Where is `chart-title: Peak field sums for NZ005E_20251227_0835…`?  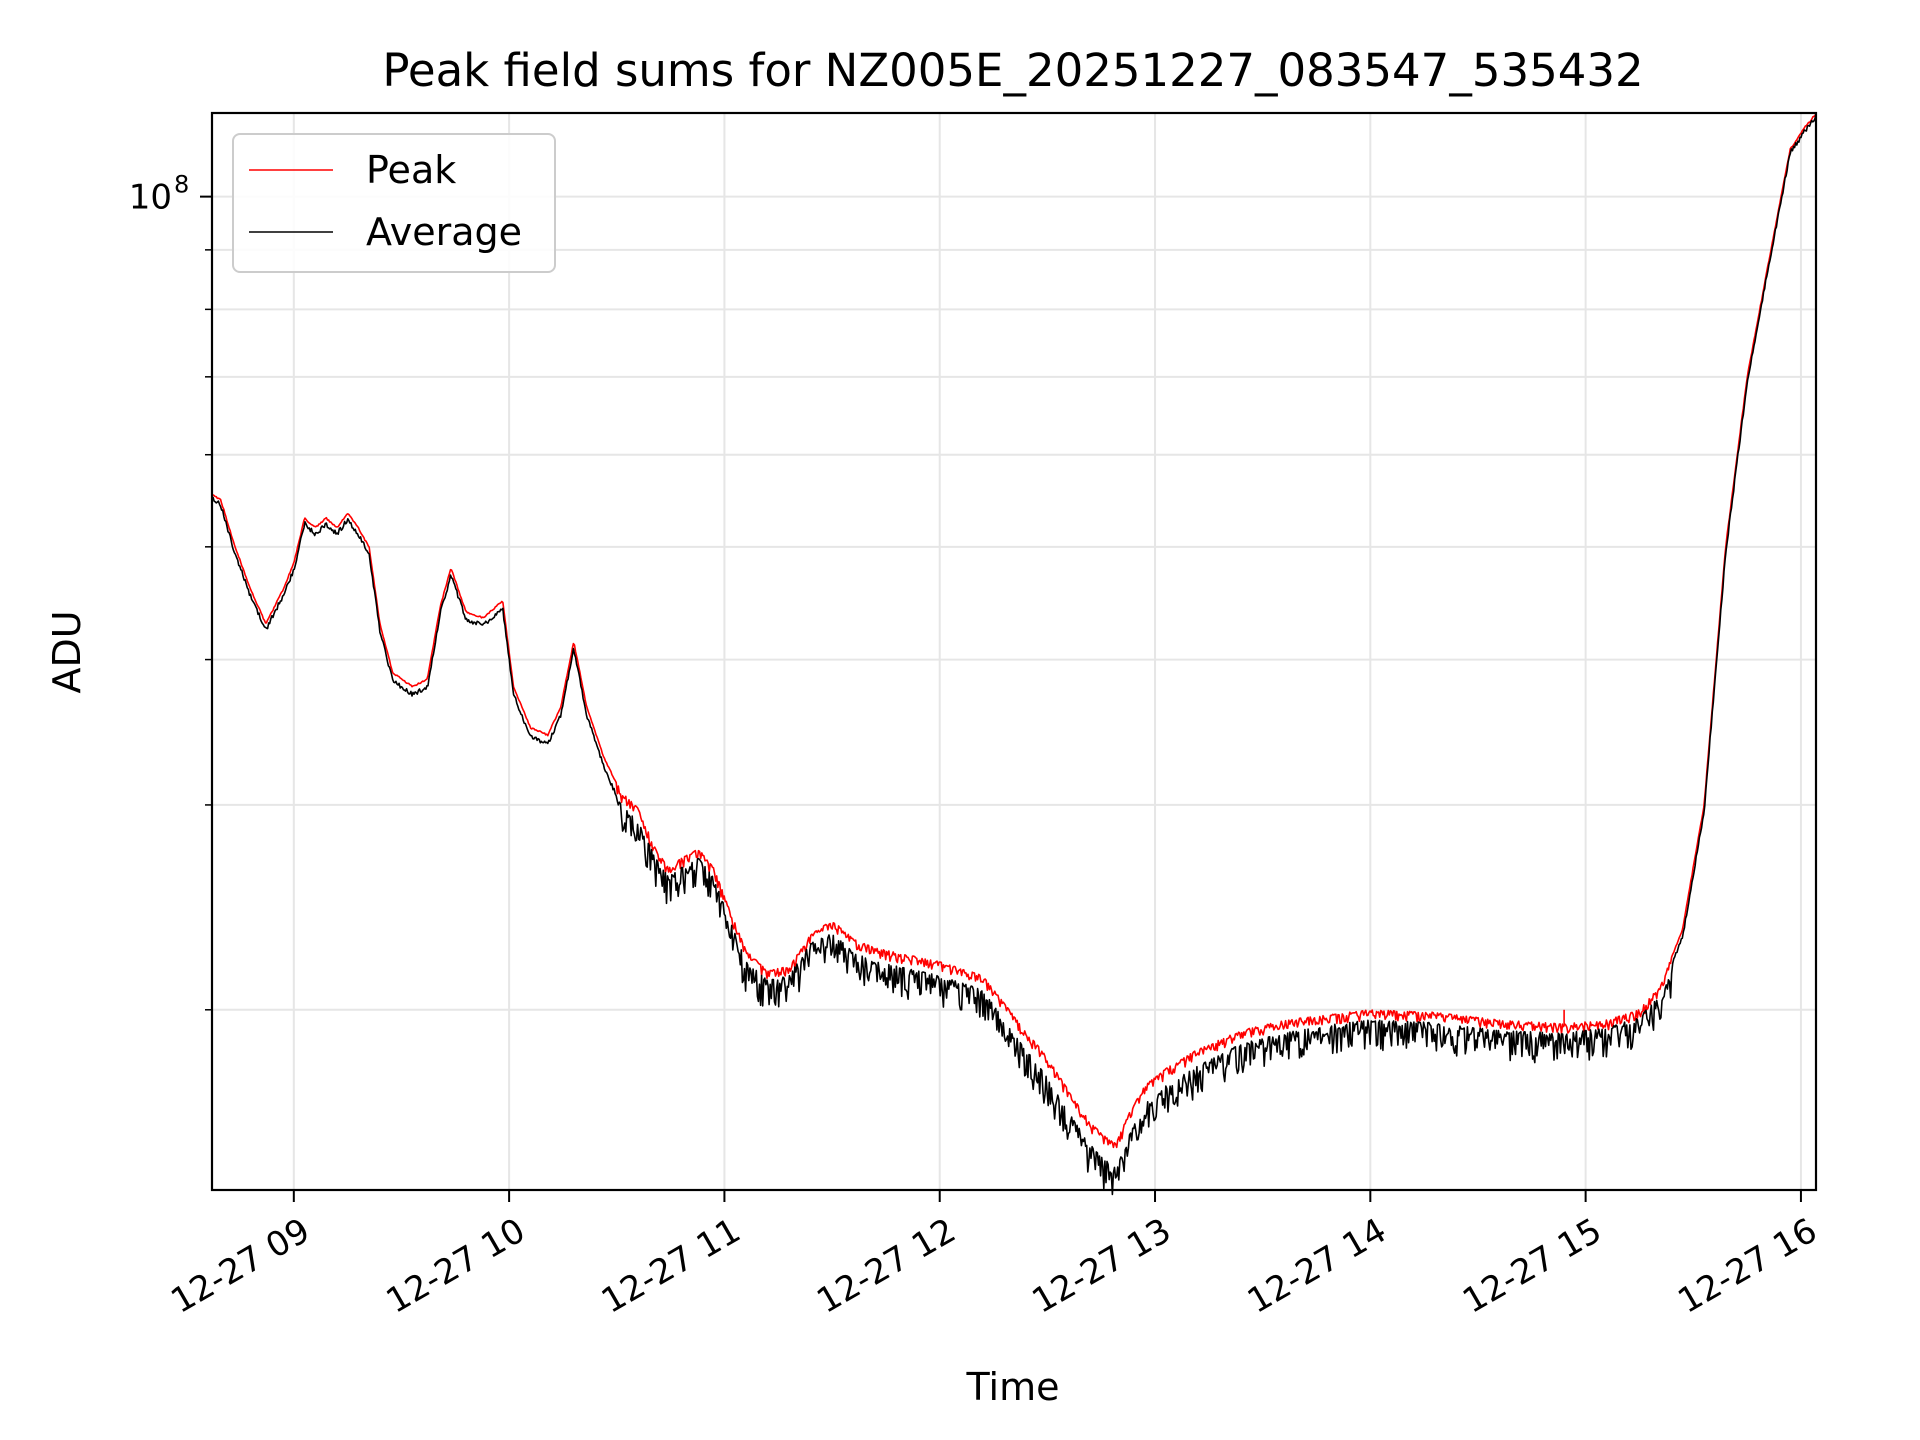 chart-title: Peak field sums for NZ005E_20251227_0835… is located at coordinates (1012, 70).